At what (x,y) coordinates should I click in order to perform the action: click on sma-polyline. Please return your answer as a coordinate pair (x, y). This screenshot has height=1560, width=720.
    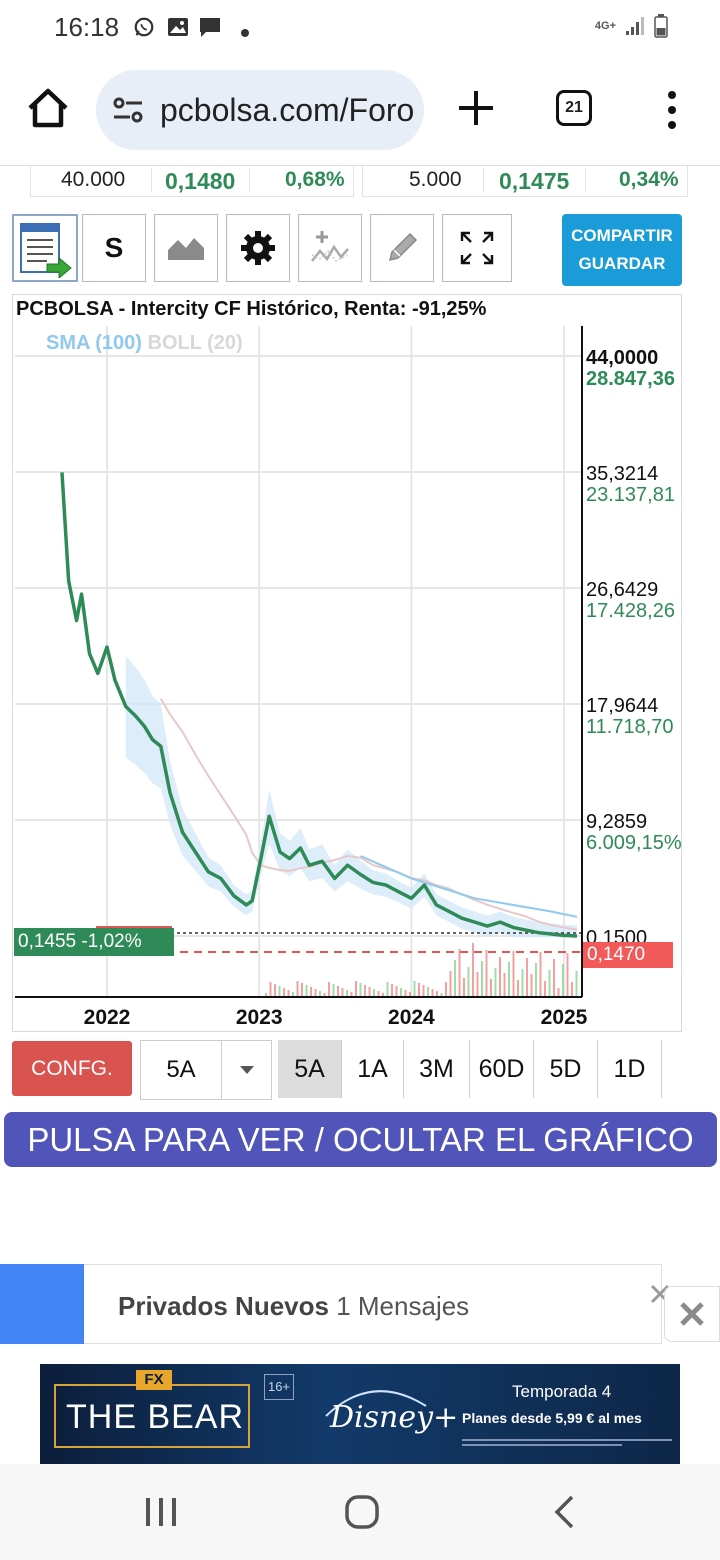
    Looking at the image, I should click on (368, 814).